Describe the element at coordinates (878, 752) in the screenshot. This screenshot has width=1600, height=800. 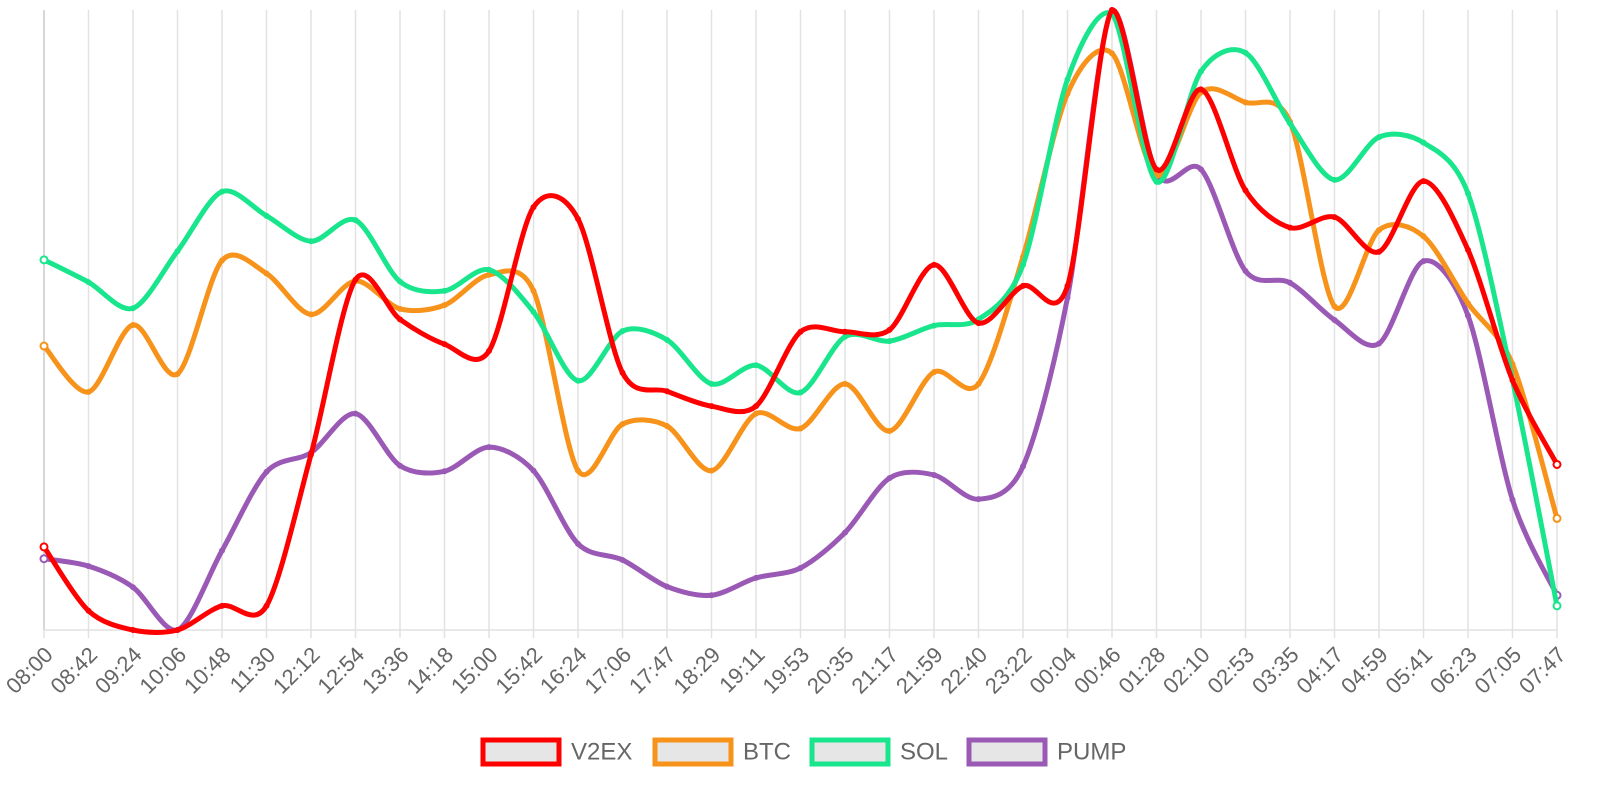
I see `legend-item-sol: SOL` at that location.